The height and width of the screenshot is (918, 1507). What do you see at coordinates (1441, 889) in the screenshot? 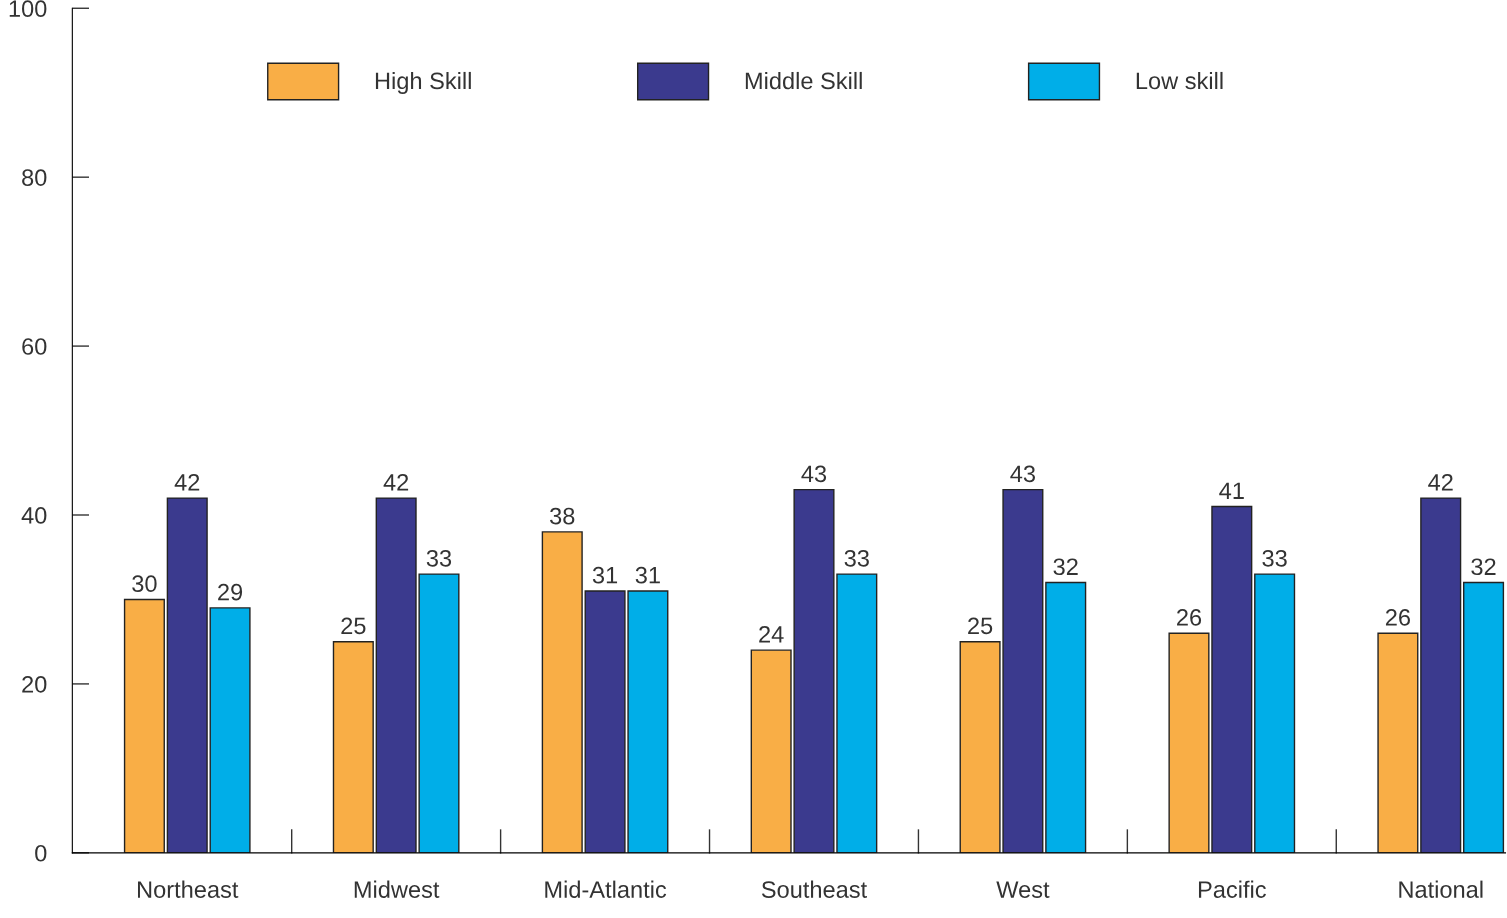
I see `x-tick-label: National` at bounding box center [1441, 889].